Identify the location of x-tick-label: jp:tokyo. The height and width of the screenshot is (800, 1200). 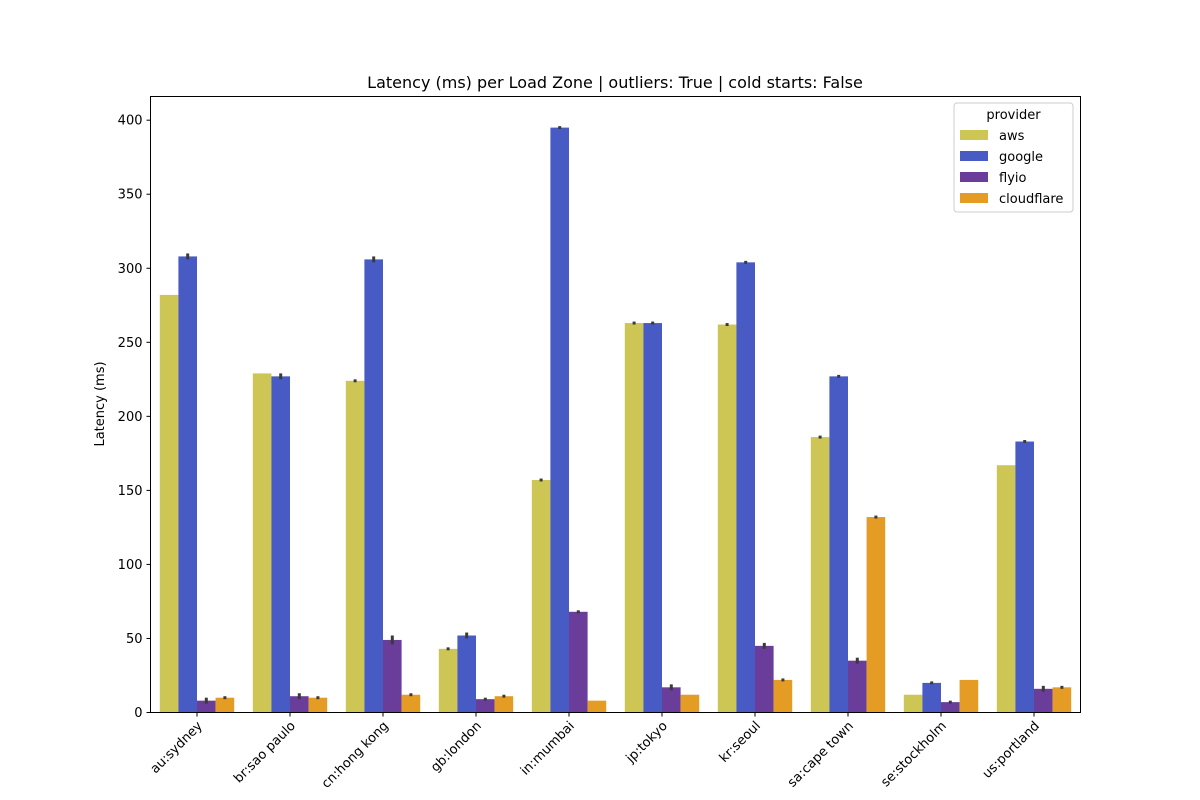
(647, 743).